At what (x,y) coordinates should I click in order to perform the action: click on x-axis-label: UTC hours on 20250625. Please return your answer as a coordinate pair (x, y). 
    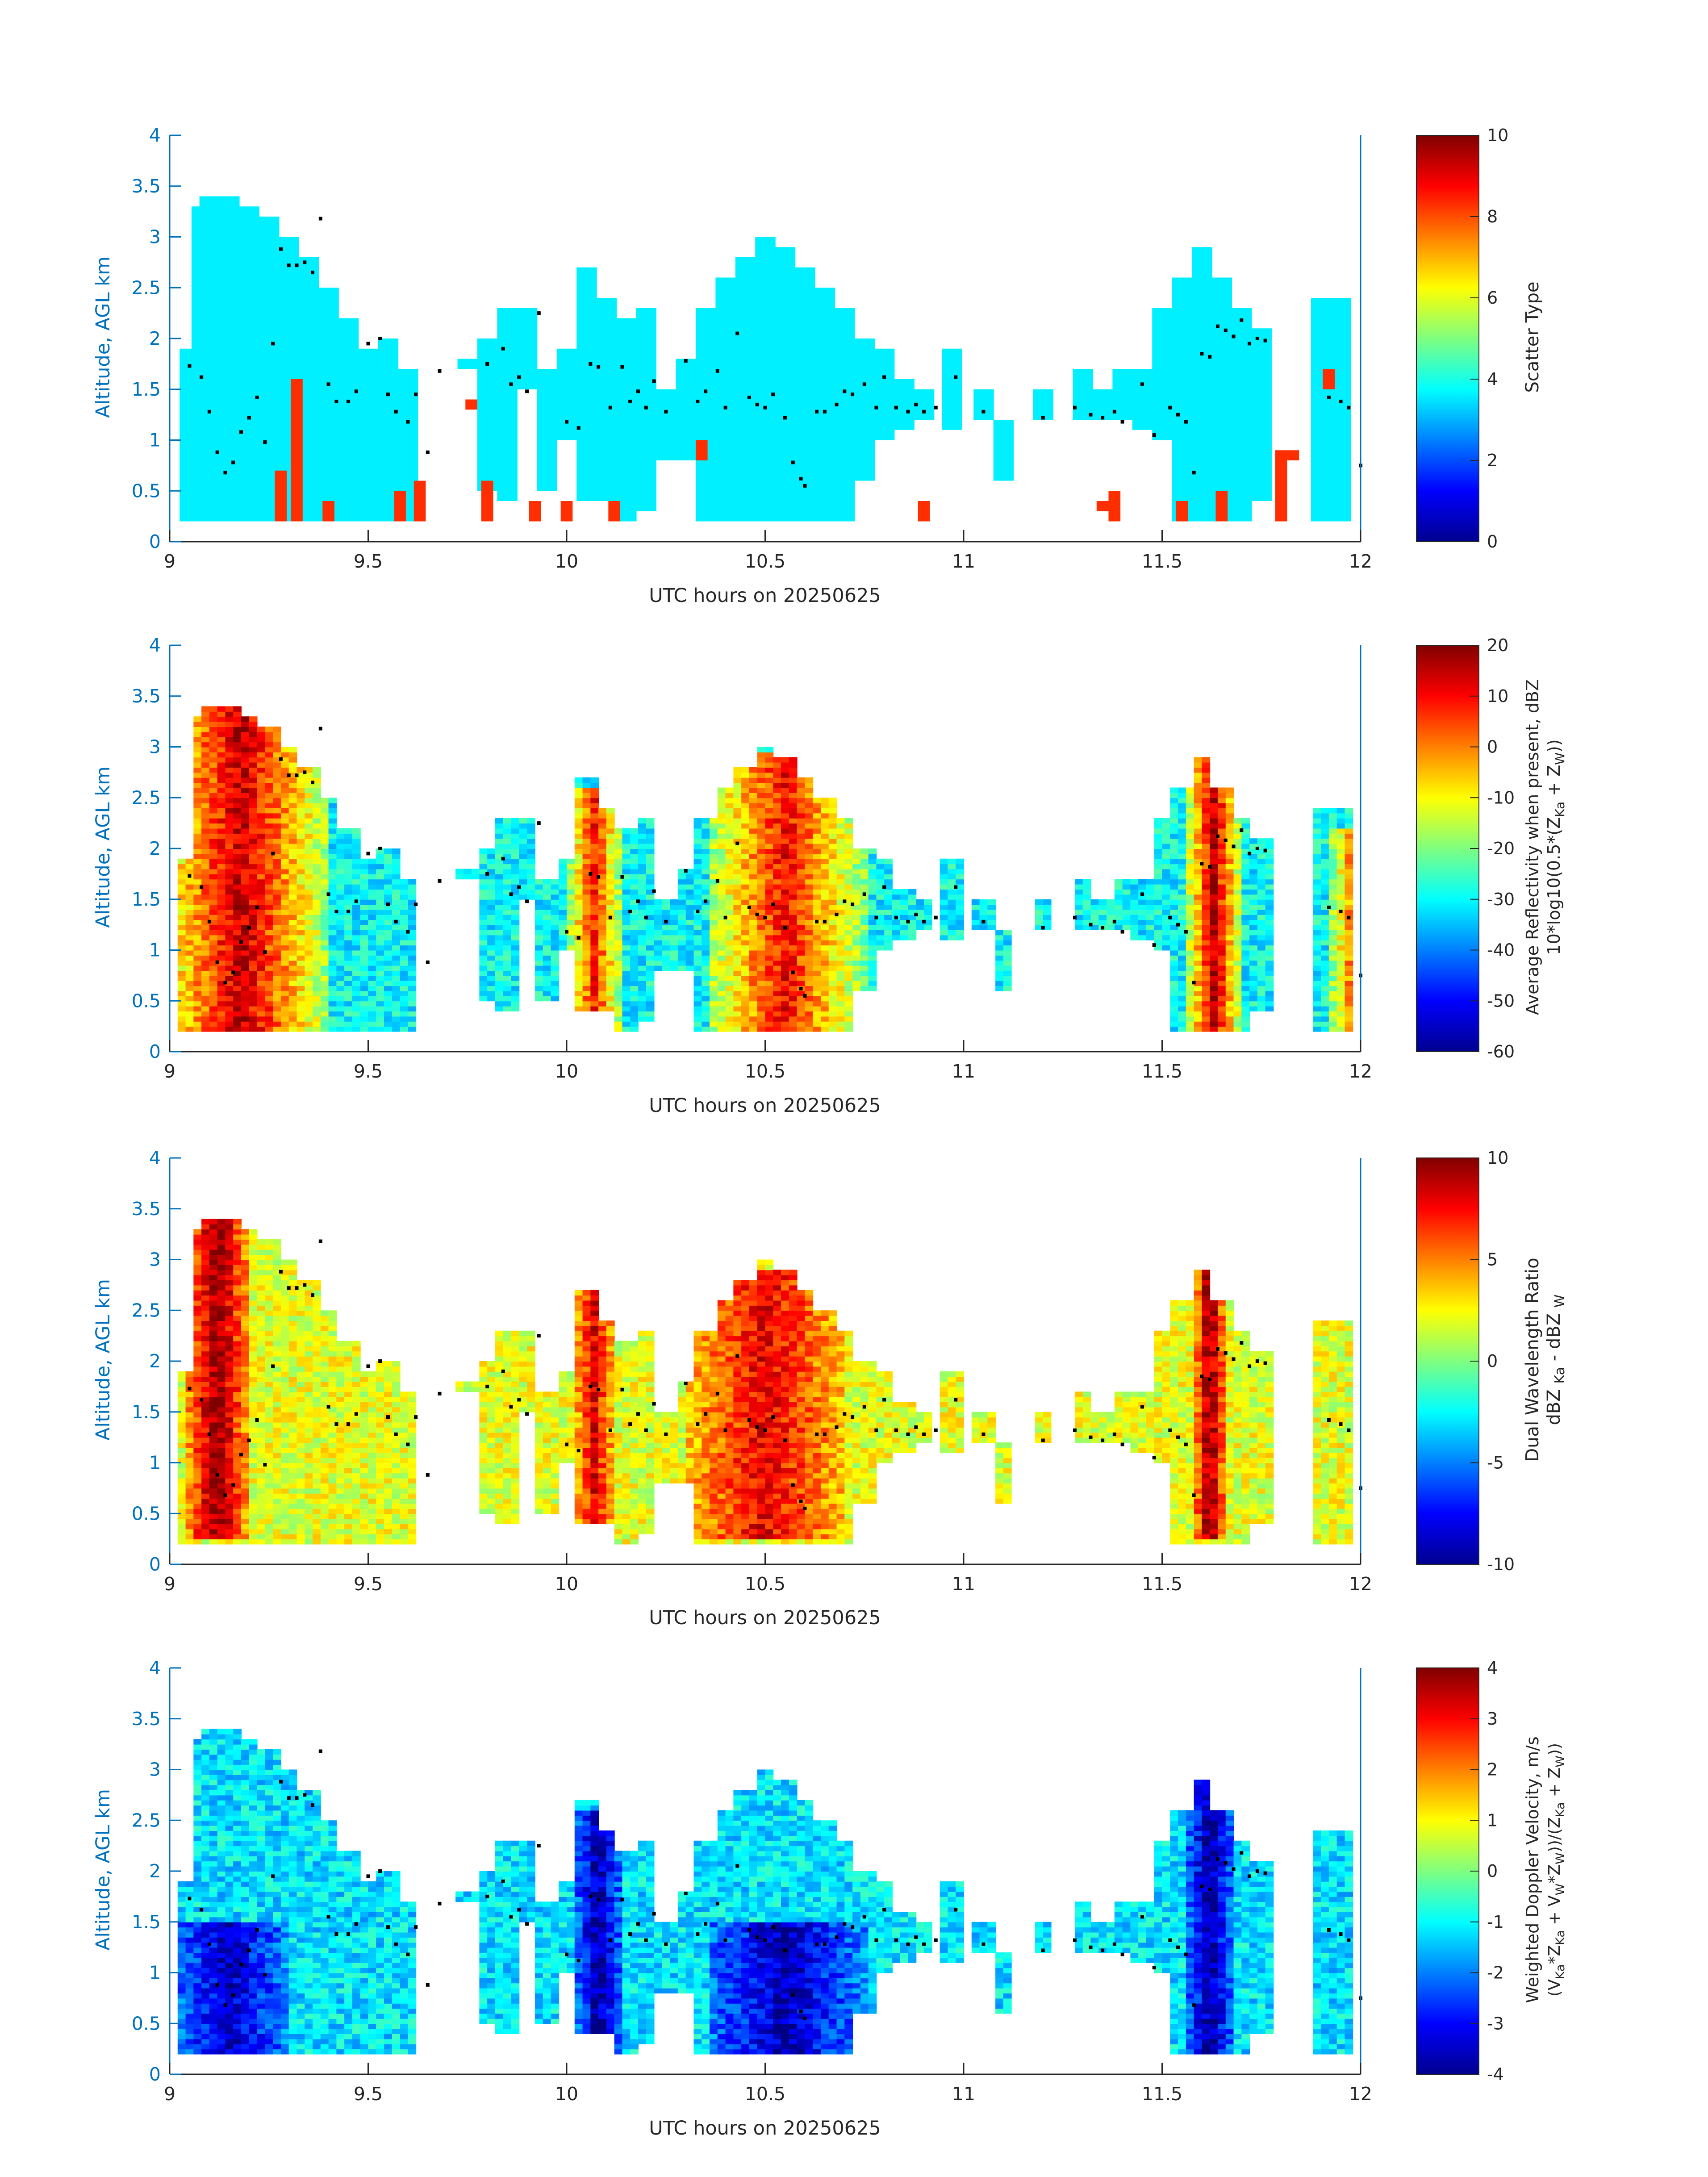
    Looking at the image, I should click on (765, 1106).